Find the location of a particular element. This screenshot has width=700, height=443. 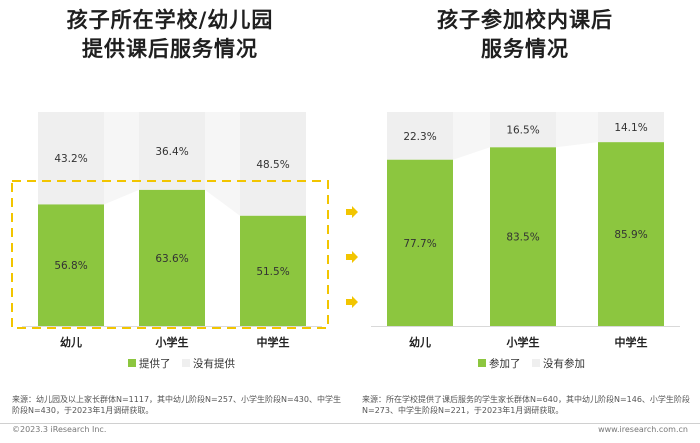

chart1-bar-没有参加-中学生 is located at coordinates (631, 127).